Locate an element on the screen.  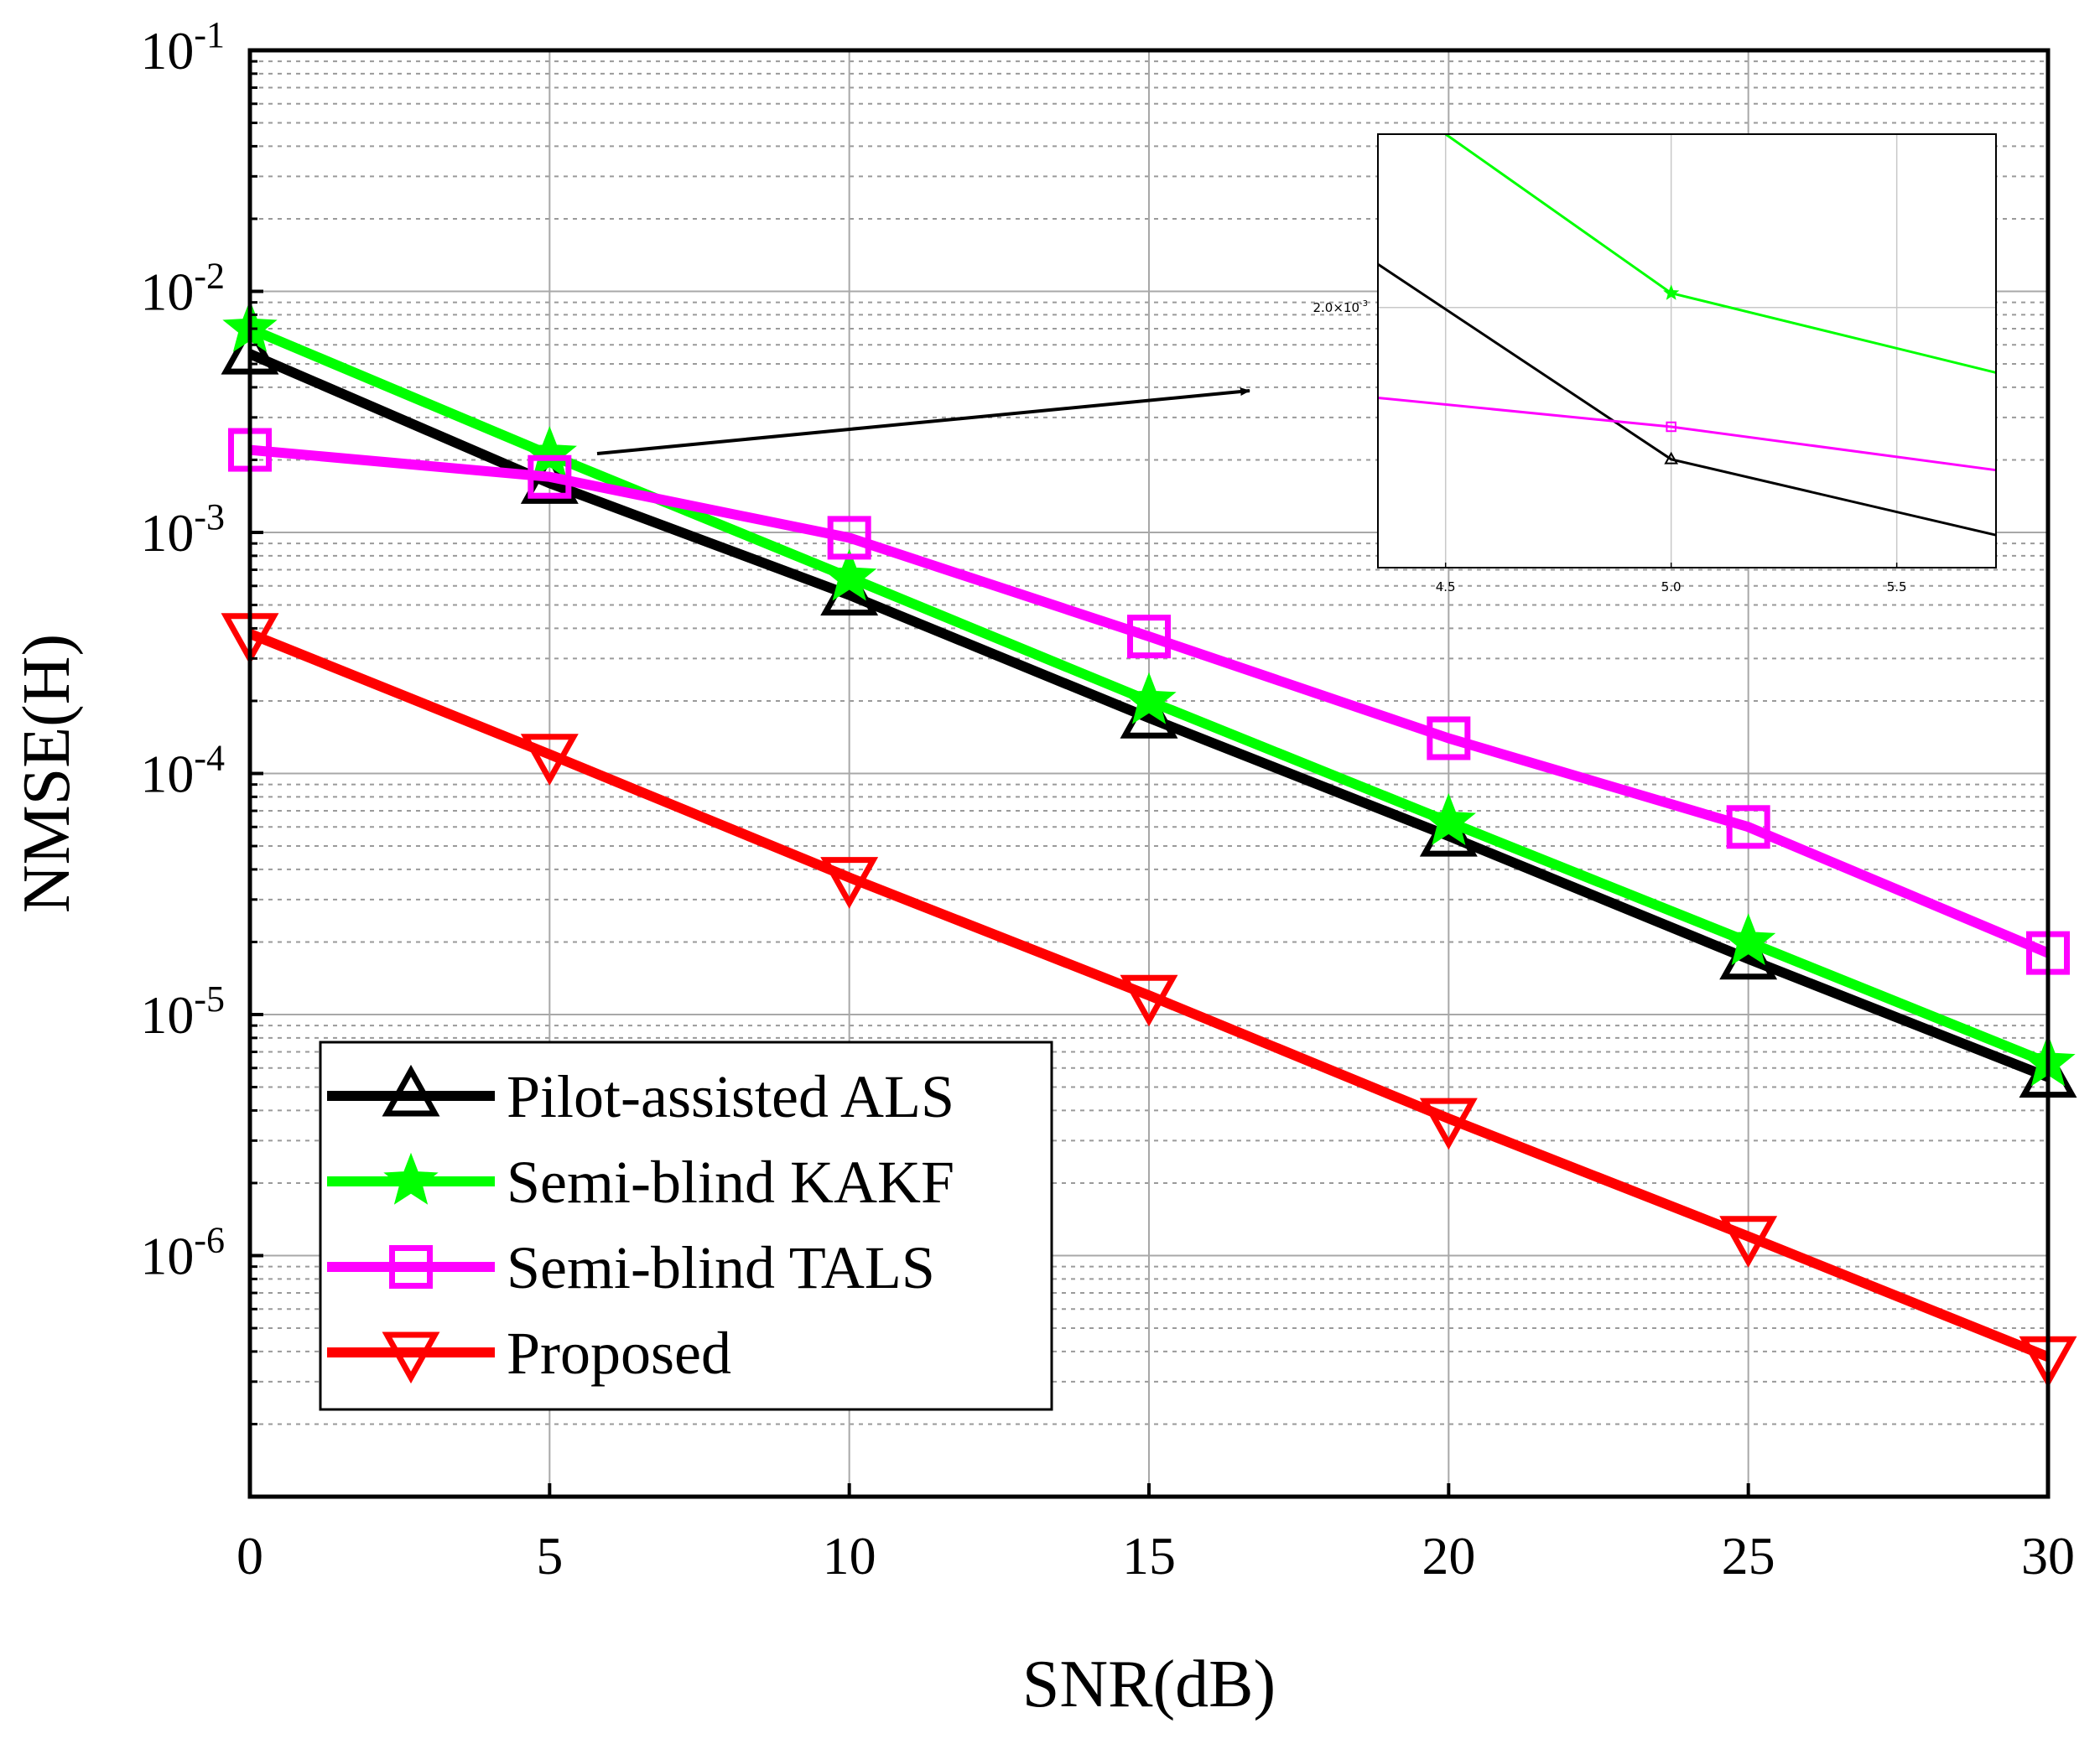
x-tick-label: 30 is located at coordinates (2048, 1556).